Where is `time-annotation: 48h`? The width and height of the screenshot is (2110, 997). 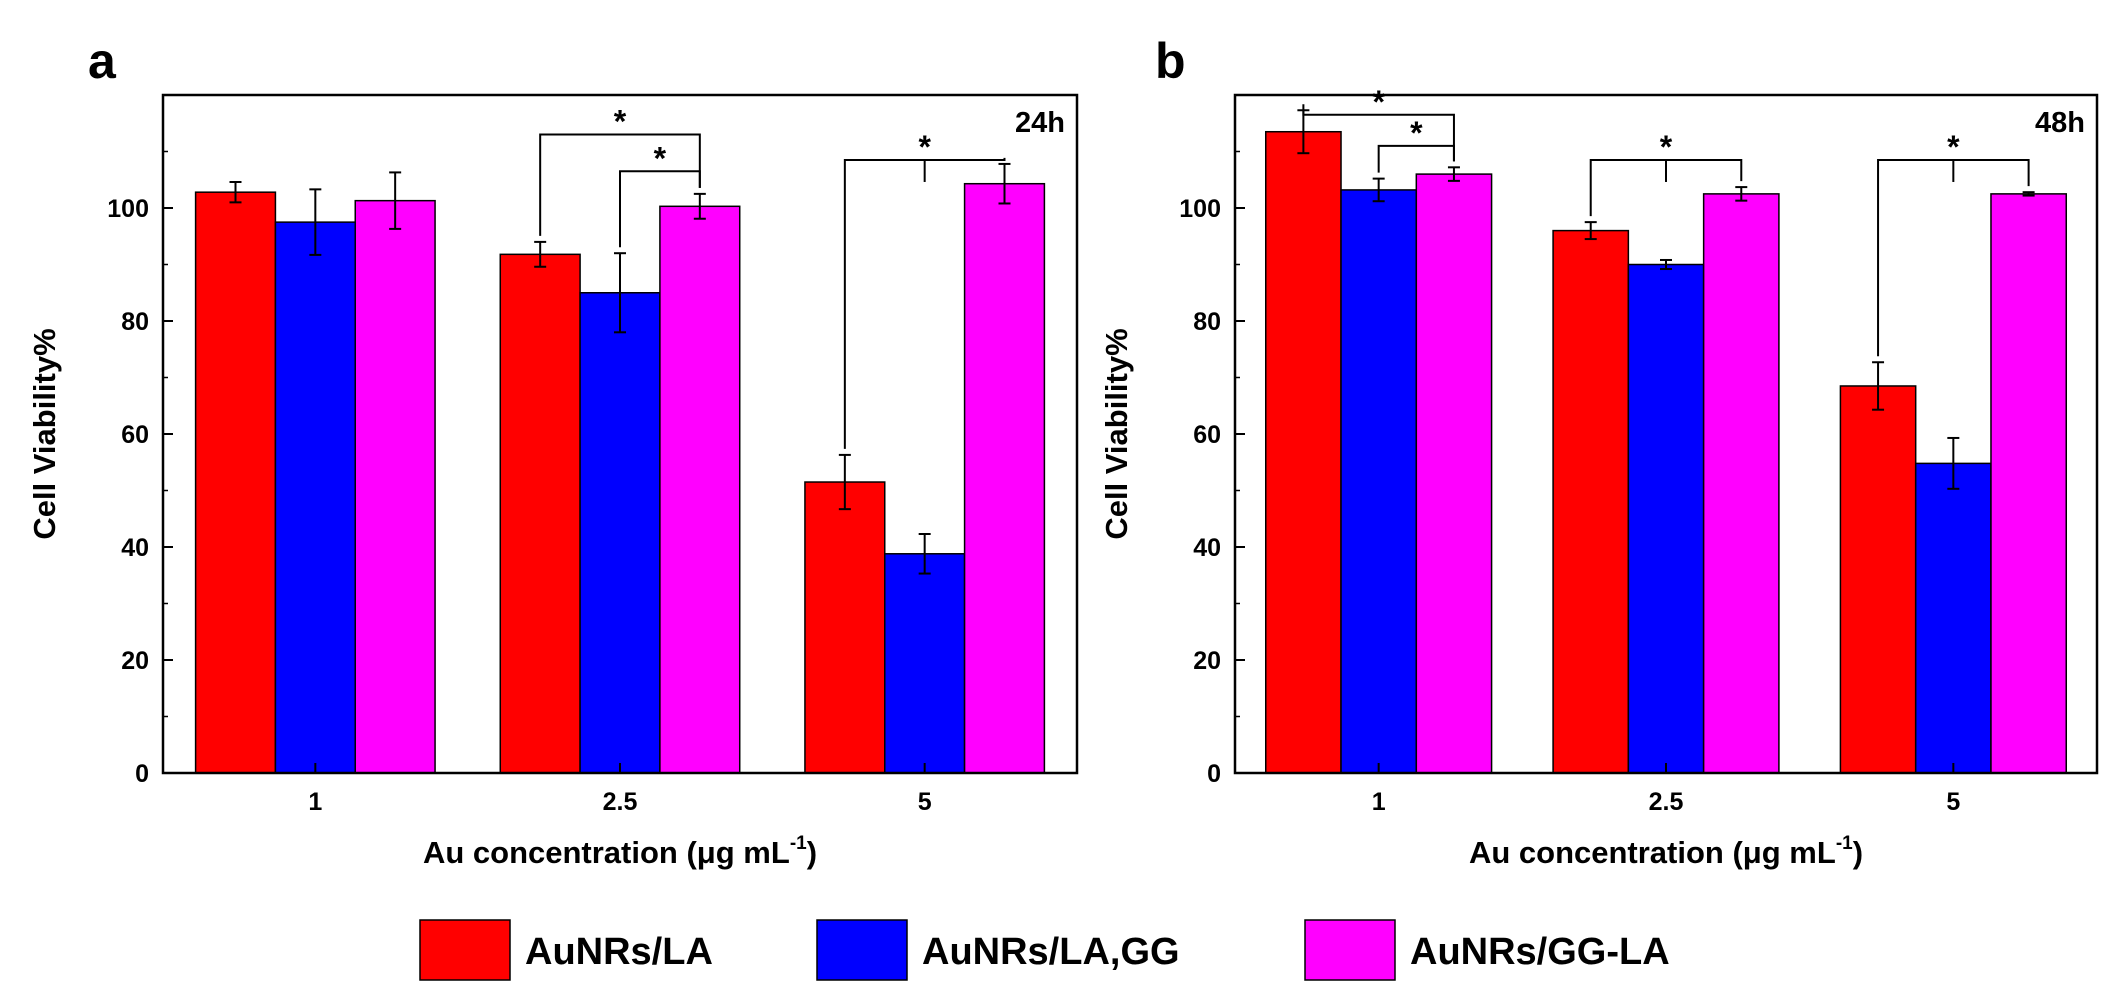
time-annotation: 48h is located at coordinates (2060, 123).